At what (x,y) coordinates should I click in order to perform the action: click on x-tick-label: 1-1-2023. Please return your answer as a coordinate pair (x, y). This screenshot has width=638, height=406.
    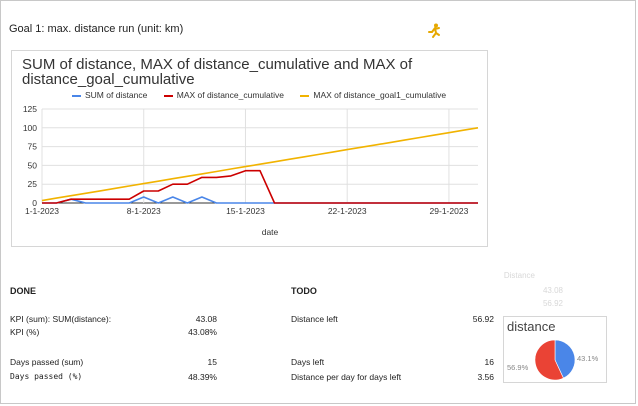
    Looking at the image, I should click on (42, 211).